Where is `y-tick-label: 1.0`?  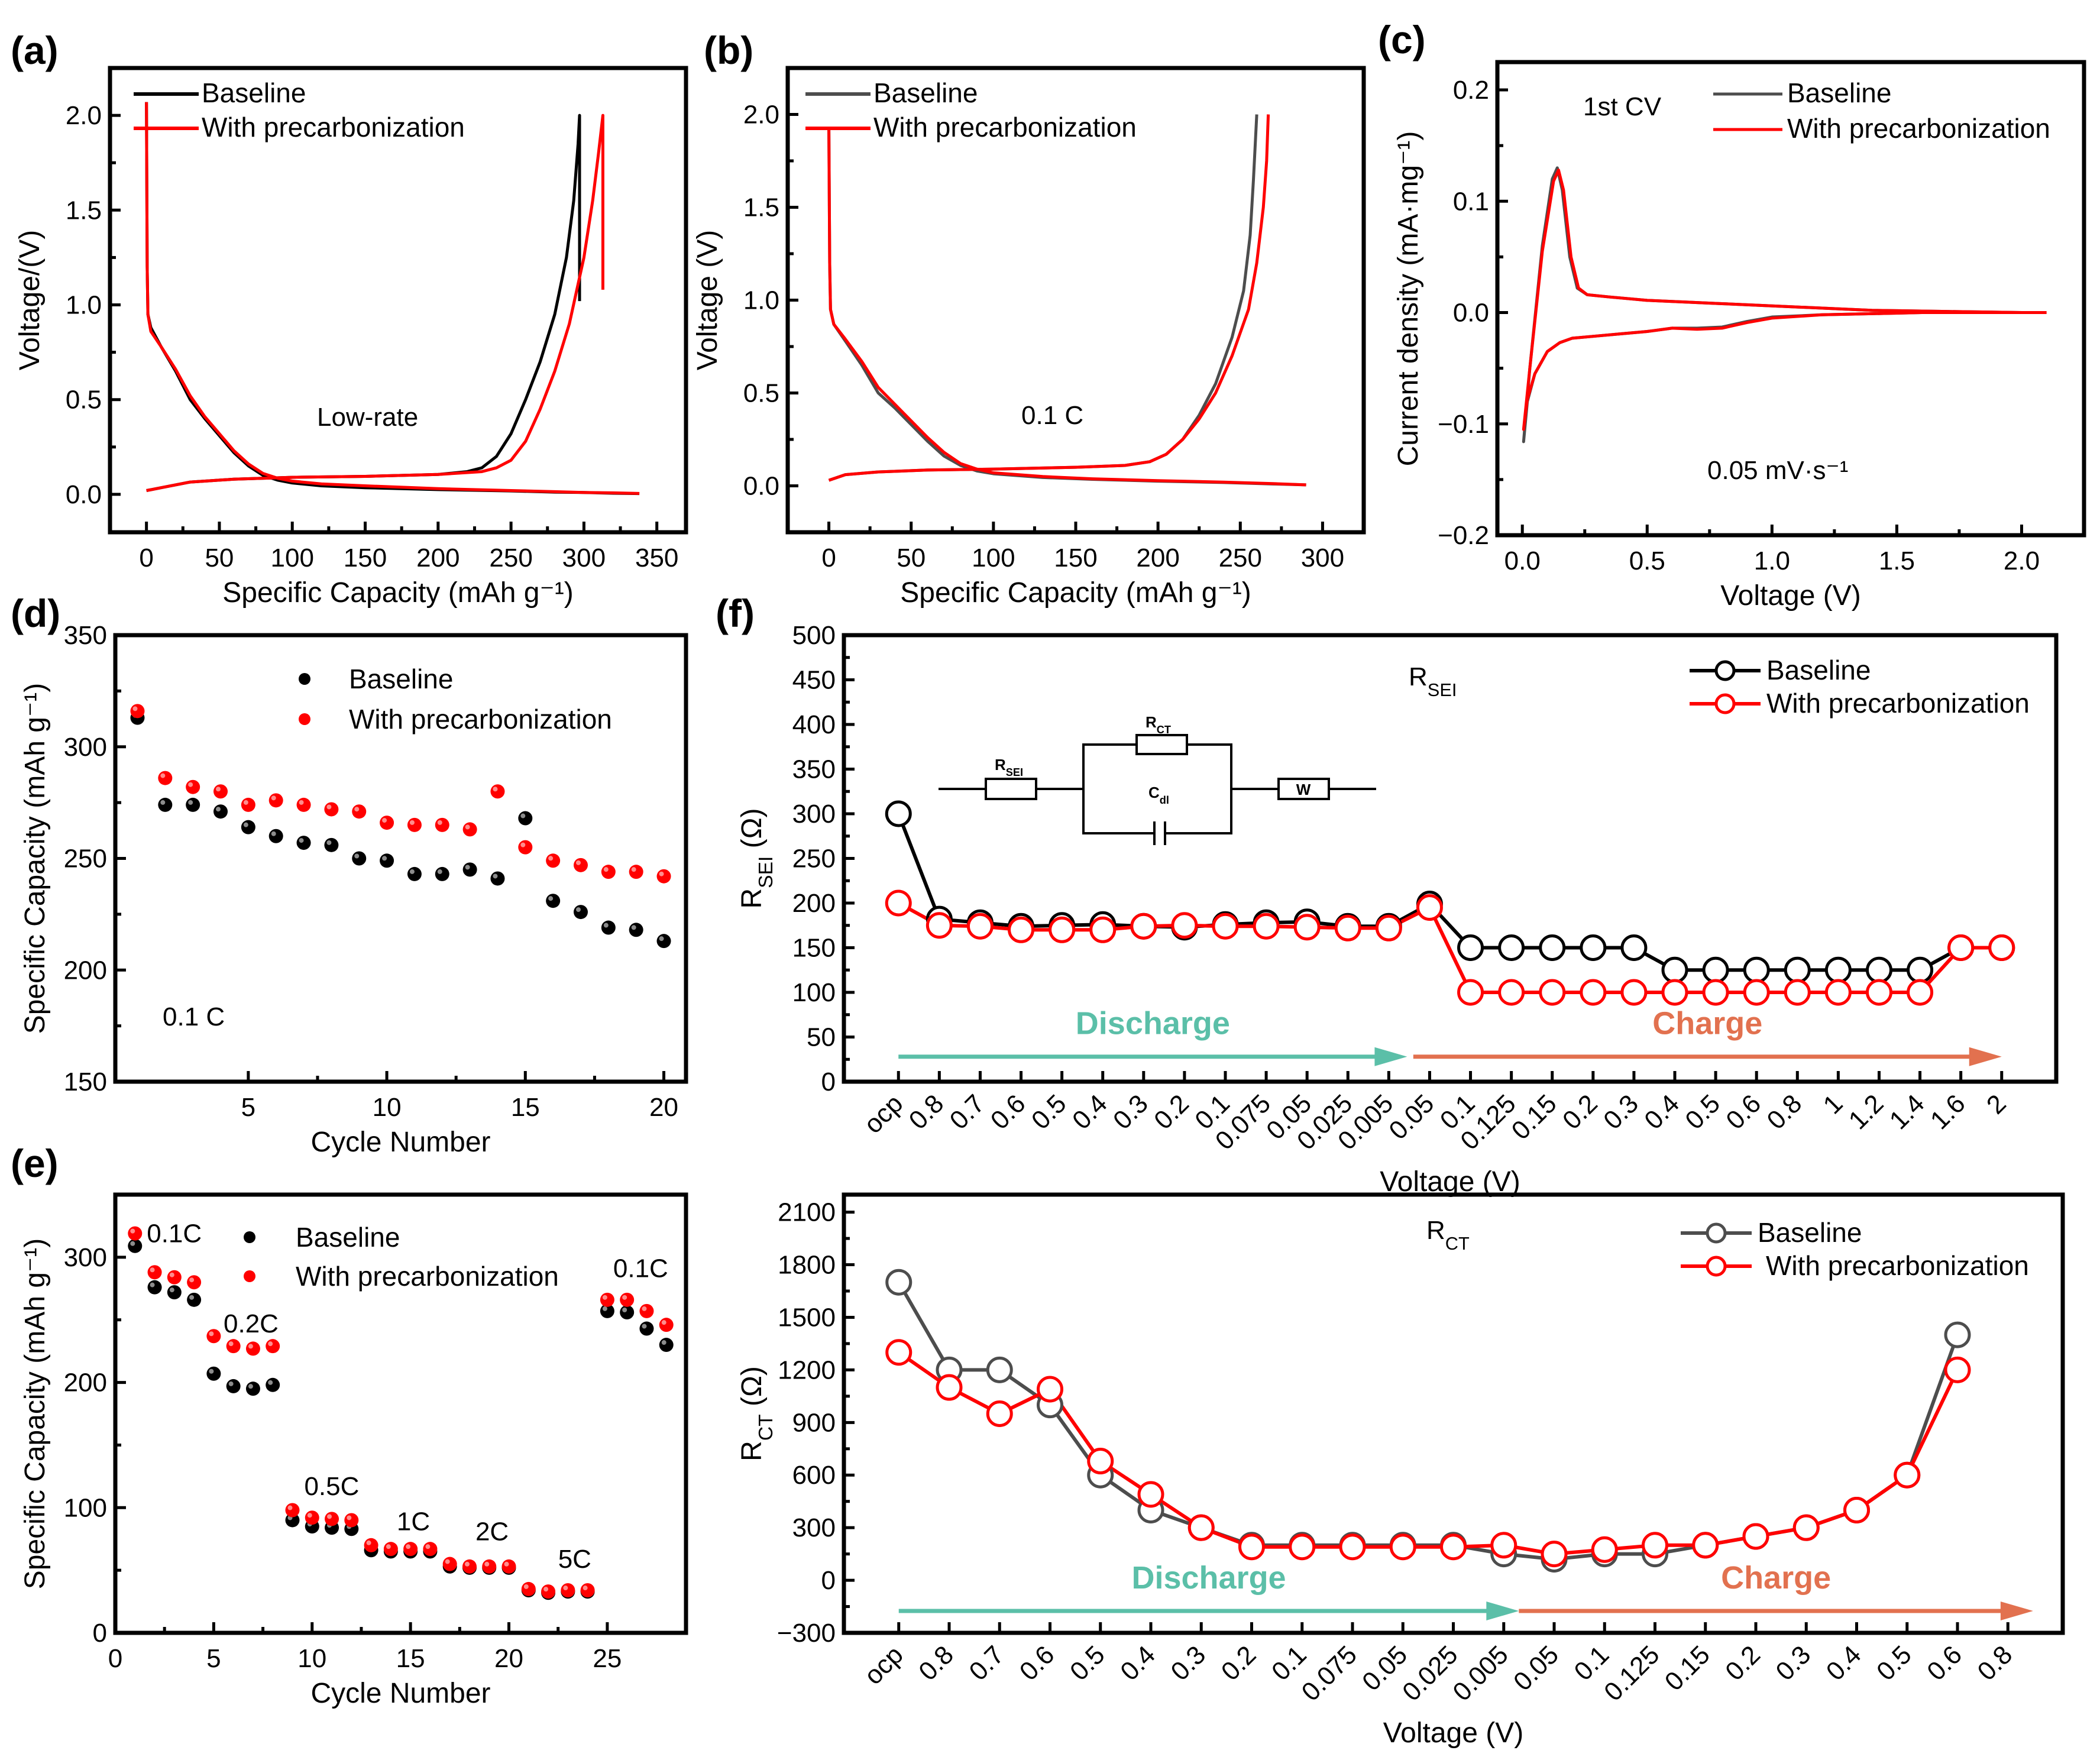
y-tick-label: 1.0 is located at coordinates (761, 300).